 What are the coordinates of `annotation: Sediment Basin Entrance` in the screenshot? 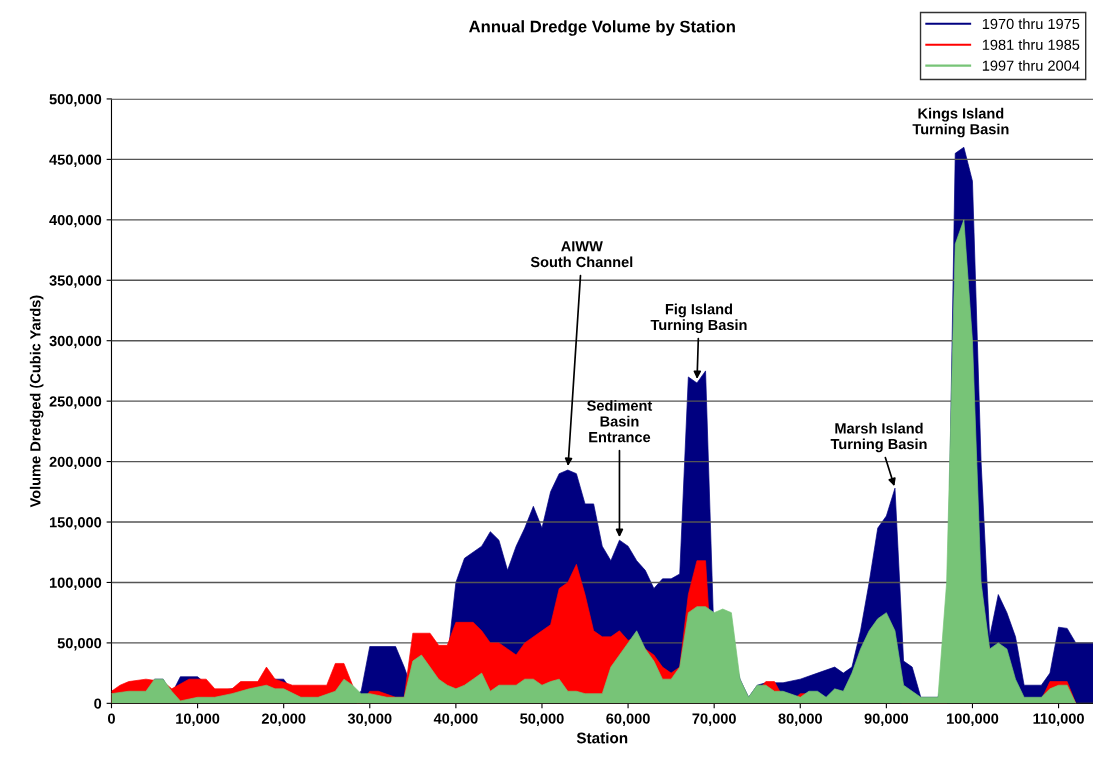 It's located at (620, 421).